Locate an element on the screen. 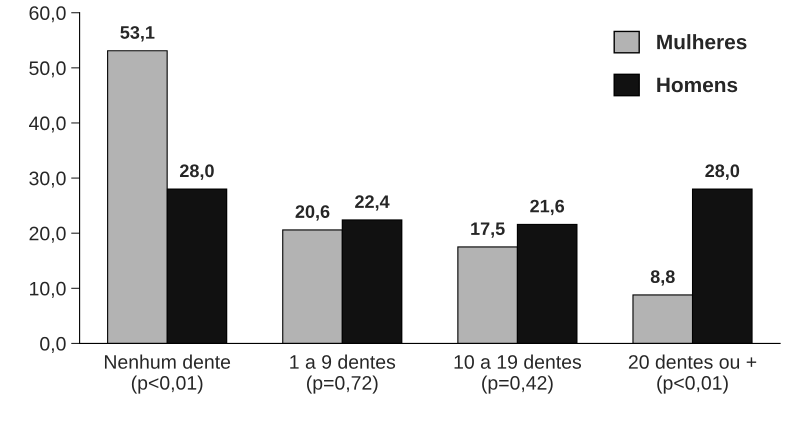 Image resolution: width=796 pixels, height=424 pixels. y-tick-label: 0,0 is located at coordinates (53, 344).